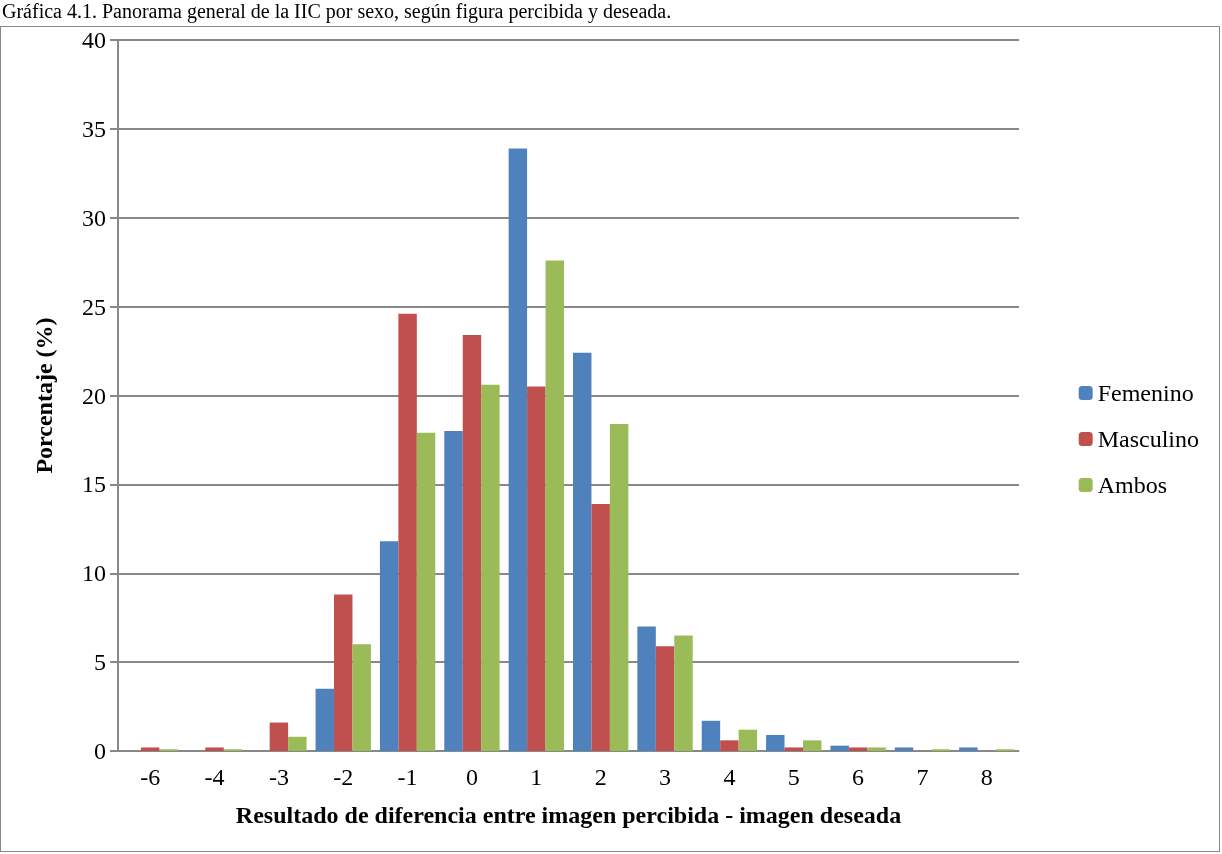  I want to click on x-tick-label: -3, so click(278, 777).